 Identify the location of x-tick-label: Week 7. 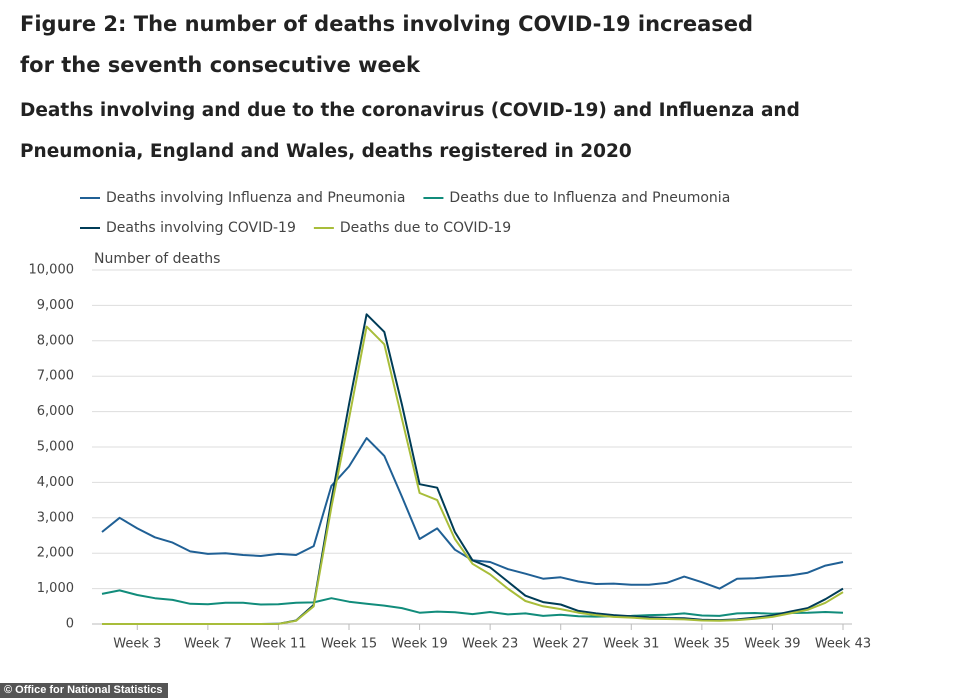
(208, 644).